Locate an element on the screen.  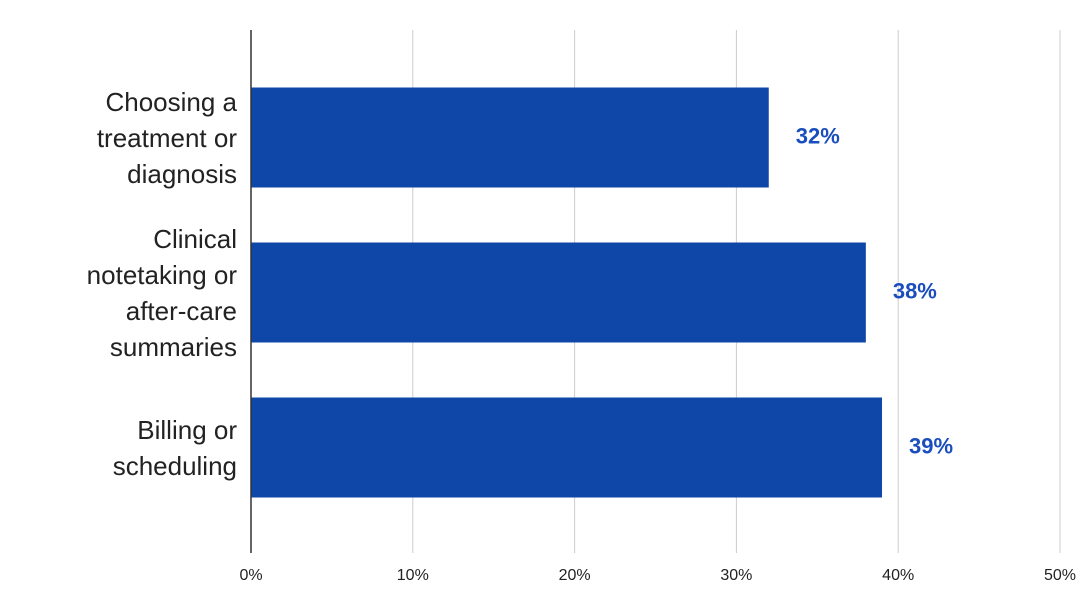
x-tick-label: 40% is located at coordinates (898, 575).